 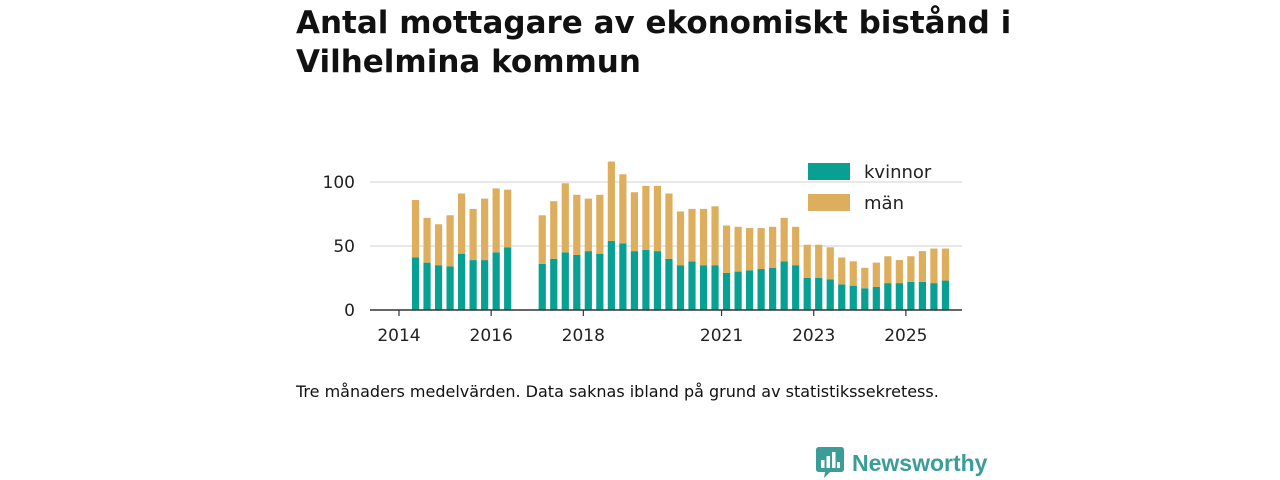 I want to click on legend: kvinnor män, so click(x=870, y=188).